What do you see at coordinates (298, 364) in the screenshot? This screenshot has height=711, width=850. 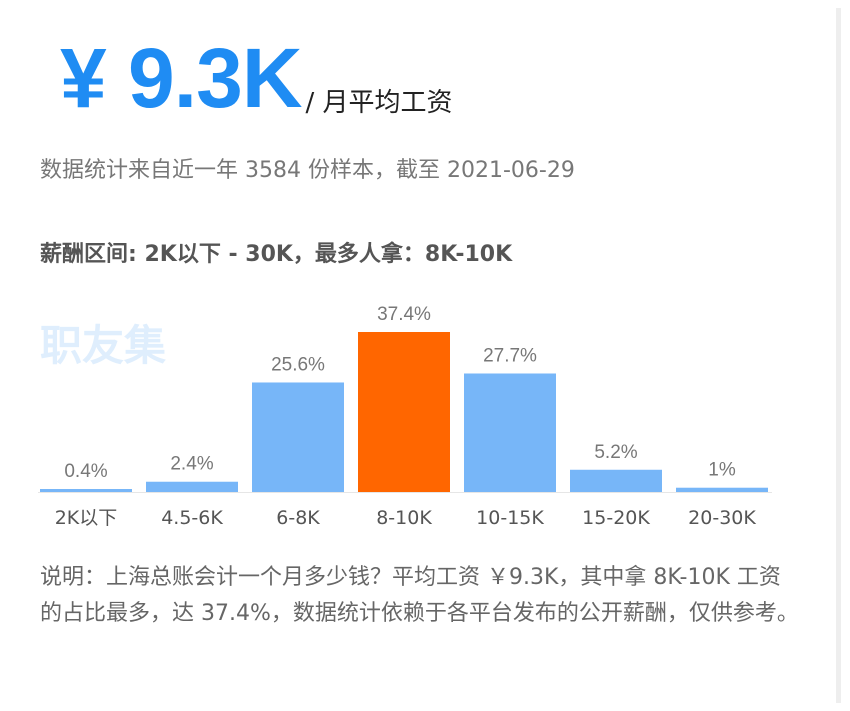 I see `bar-value-label-2: 25.6%` at bounding box center [298, 364].